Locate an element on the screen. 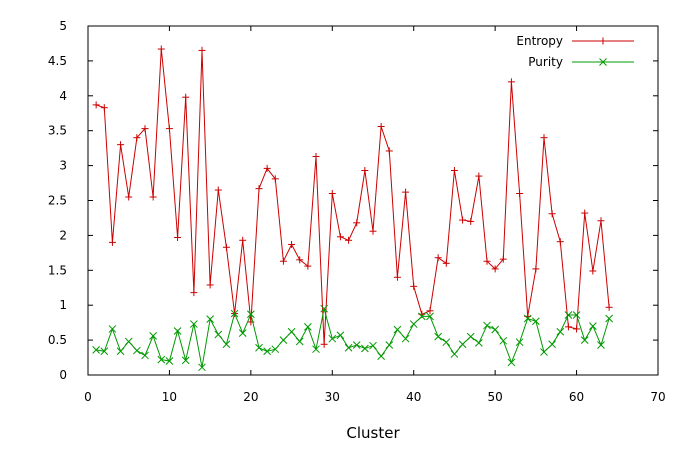 Image resolution: width=700 pixels, height=450 pixels. x-tick-label: 40 is located at coordinates (413, 397).